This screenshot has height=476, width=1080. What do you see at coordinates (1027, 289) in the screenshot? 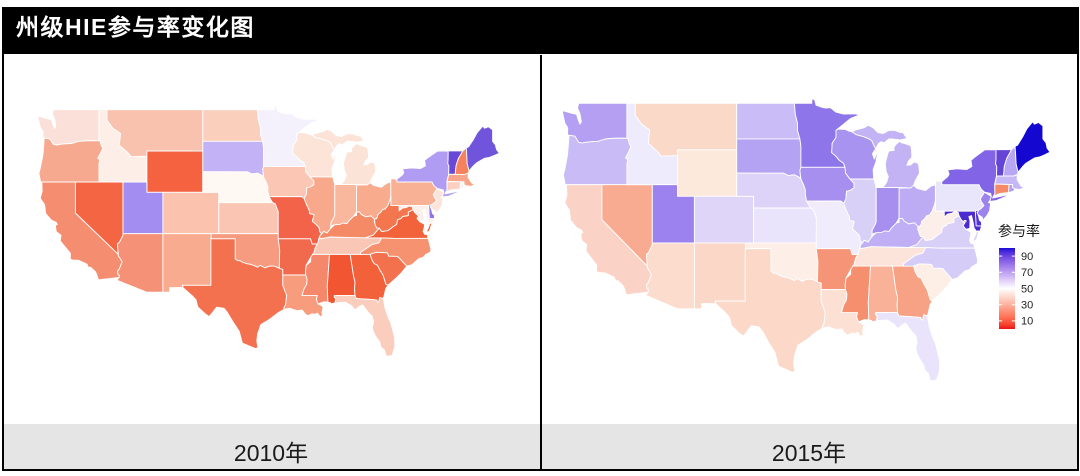
I see `svg-text: 50` at bounding box center [1027, 289].